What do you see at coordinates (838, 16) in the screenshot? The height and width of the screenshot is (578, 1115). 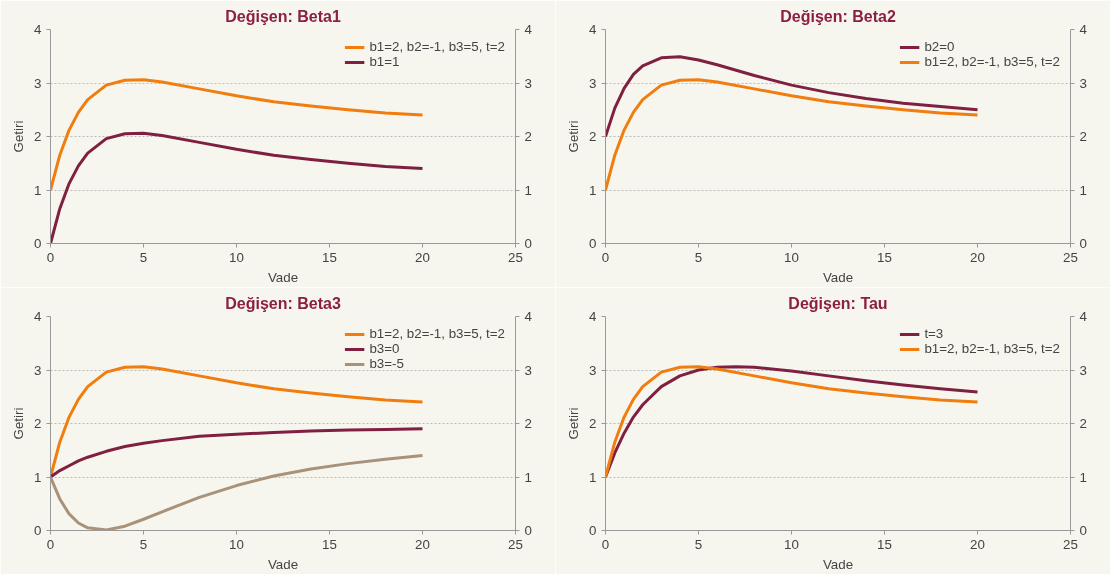 I see `chart-title: Değişen: Beta2` at bounding box center [838, 16].